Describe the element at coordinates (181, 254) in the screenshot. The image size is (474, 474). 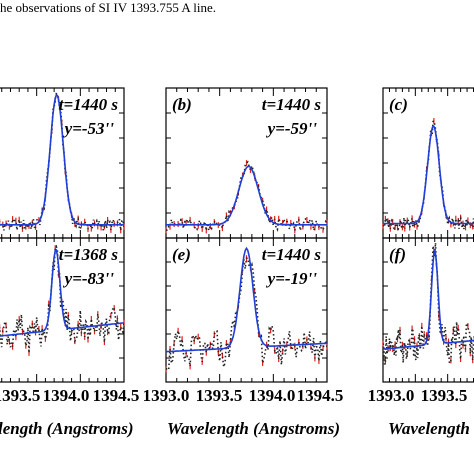
I see `panel-label: (e)` at that location.